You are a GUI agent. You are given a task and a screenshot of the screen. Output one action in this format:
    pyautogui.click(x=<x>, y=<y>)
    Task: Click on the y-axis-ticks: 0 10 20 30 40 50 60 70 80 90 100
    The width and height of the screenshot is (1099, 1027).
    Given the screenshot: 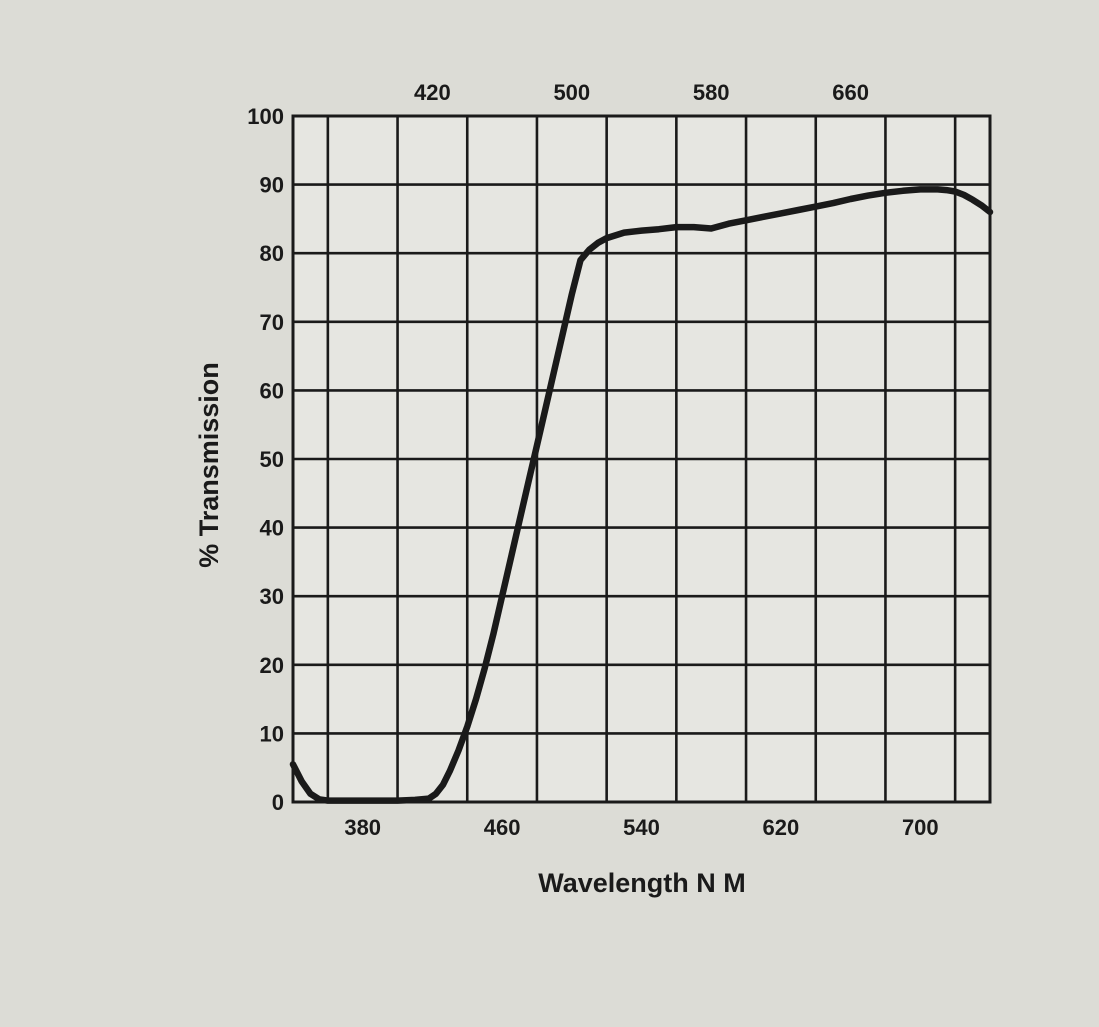 What is the action you would take?
    pyautogui.click(x=265, y=459)
    